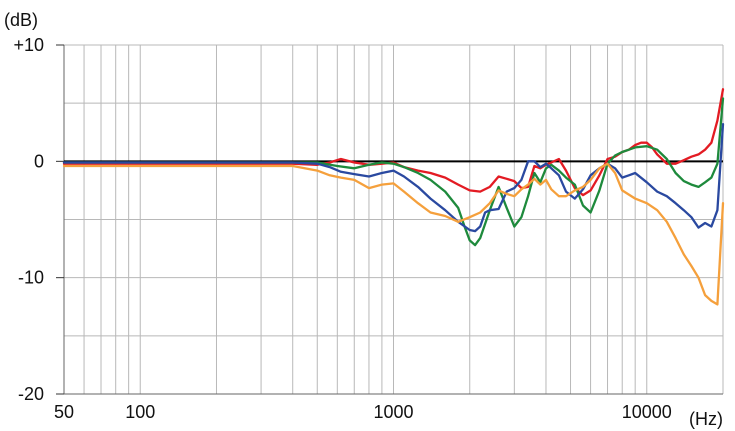 The image size is (735, 431). Describe the element at coordinates (21, 20) in the screenshot. I see `y-axis-label: (dB)` at that location.